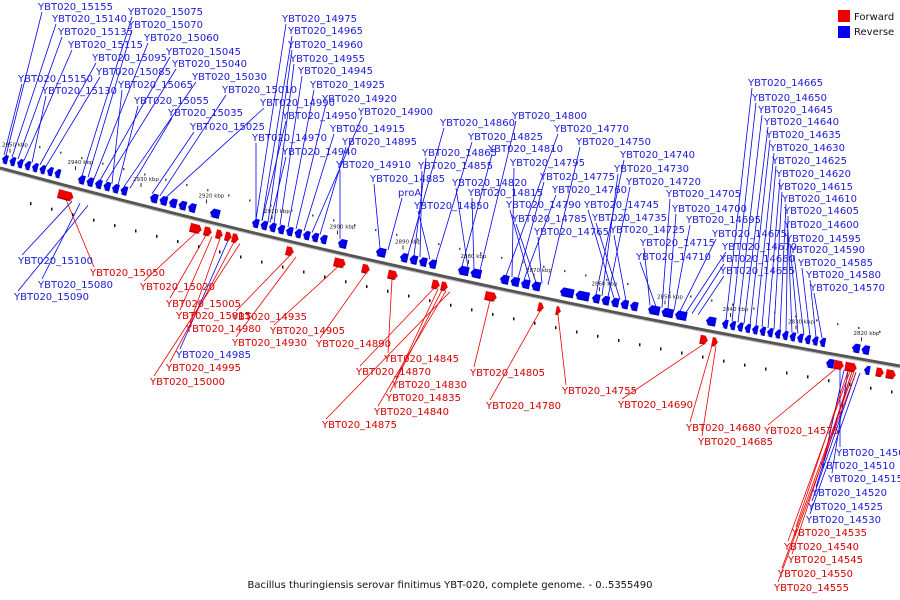 The image size is (900, 600). Describe the element at coordinates (543, 205) in the screenshot. I see `gene-label-ybt020-14790: YBT020_14790` at that location.